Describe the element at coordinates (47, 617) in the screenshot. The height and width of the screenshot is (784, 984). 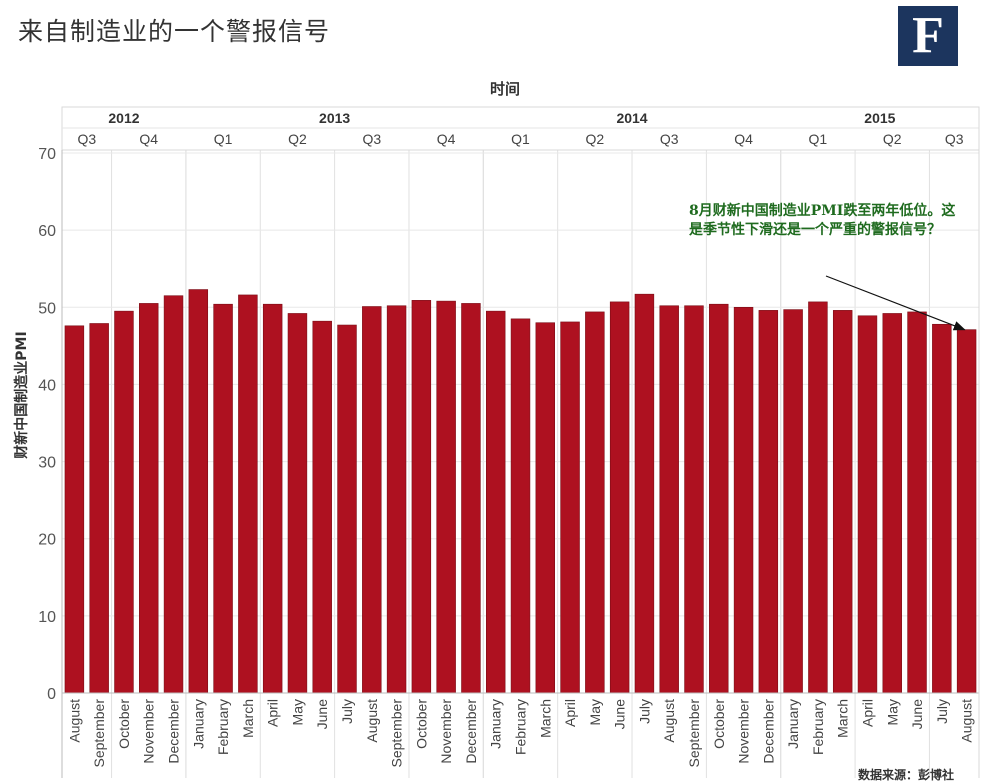
I see `y-tick-label: 10` at that location.